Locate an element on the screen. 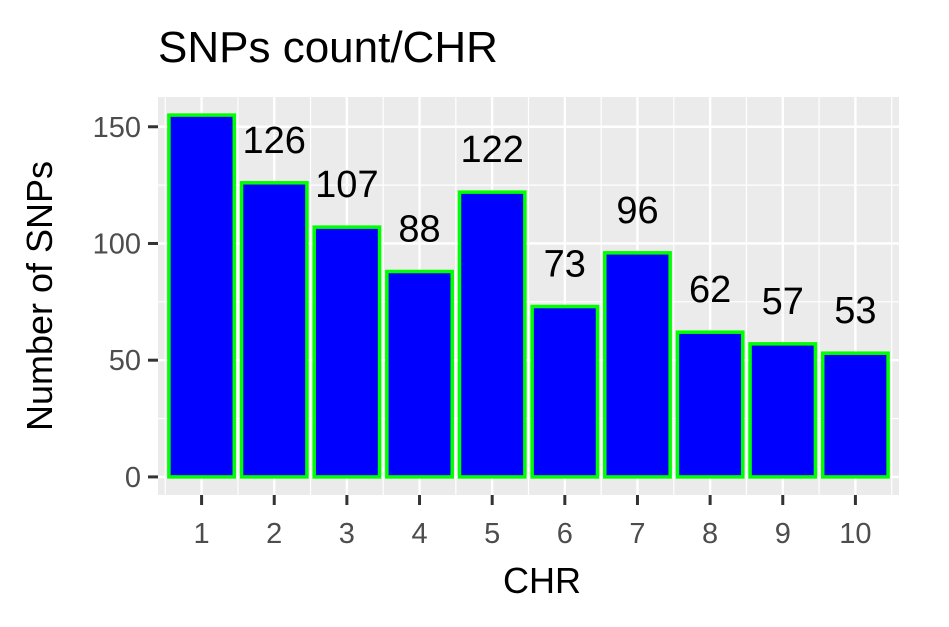  x-tick-label: 8 is located at coordinates (710, 534).